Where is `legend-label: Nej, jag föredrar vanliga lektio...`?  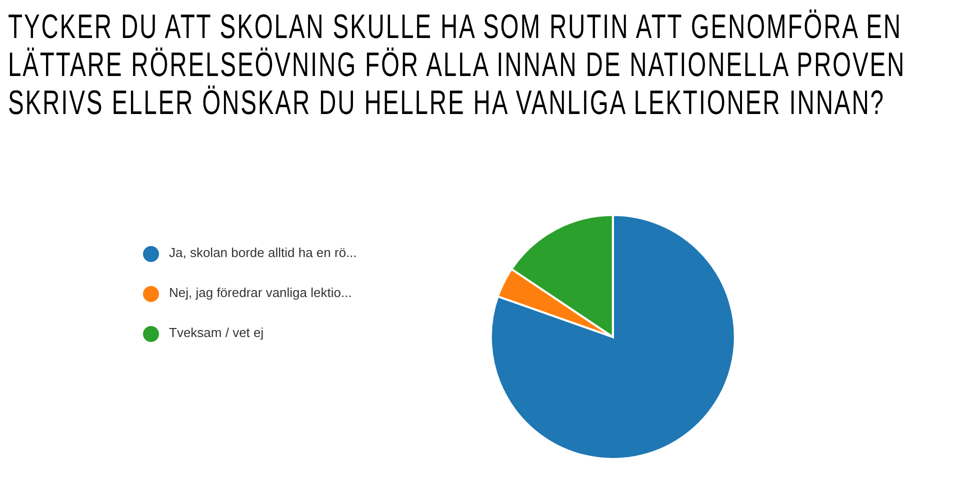 legend-label: Nej, jag föredrar vanliga lektio... is located at coordinates (260, 292).